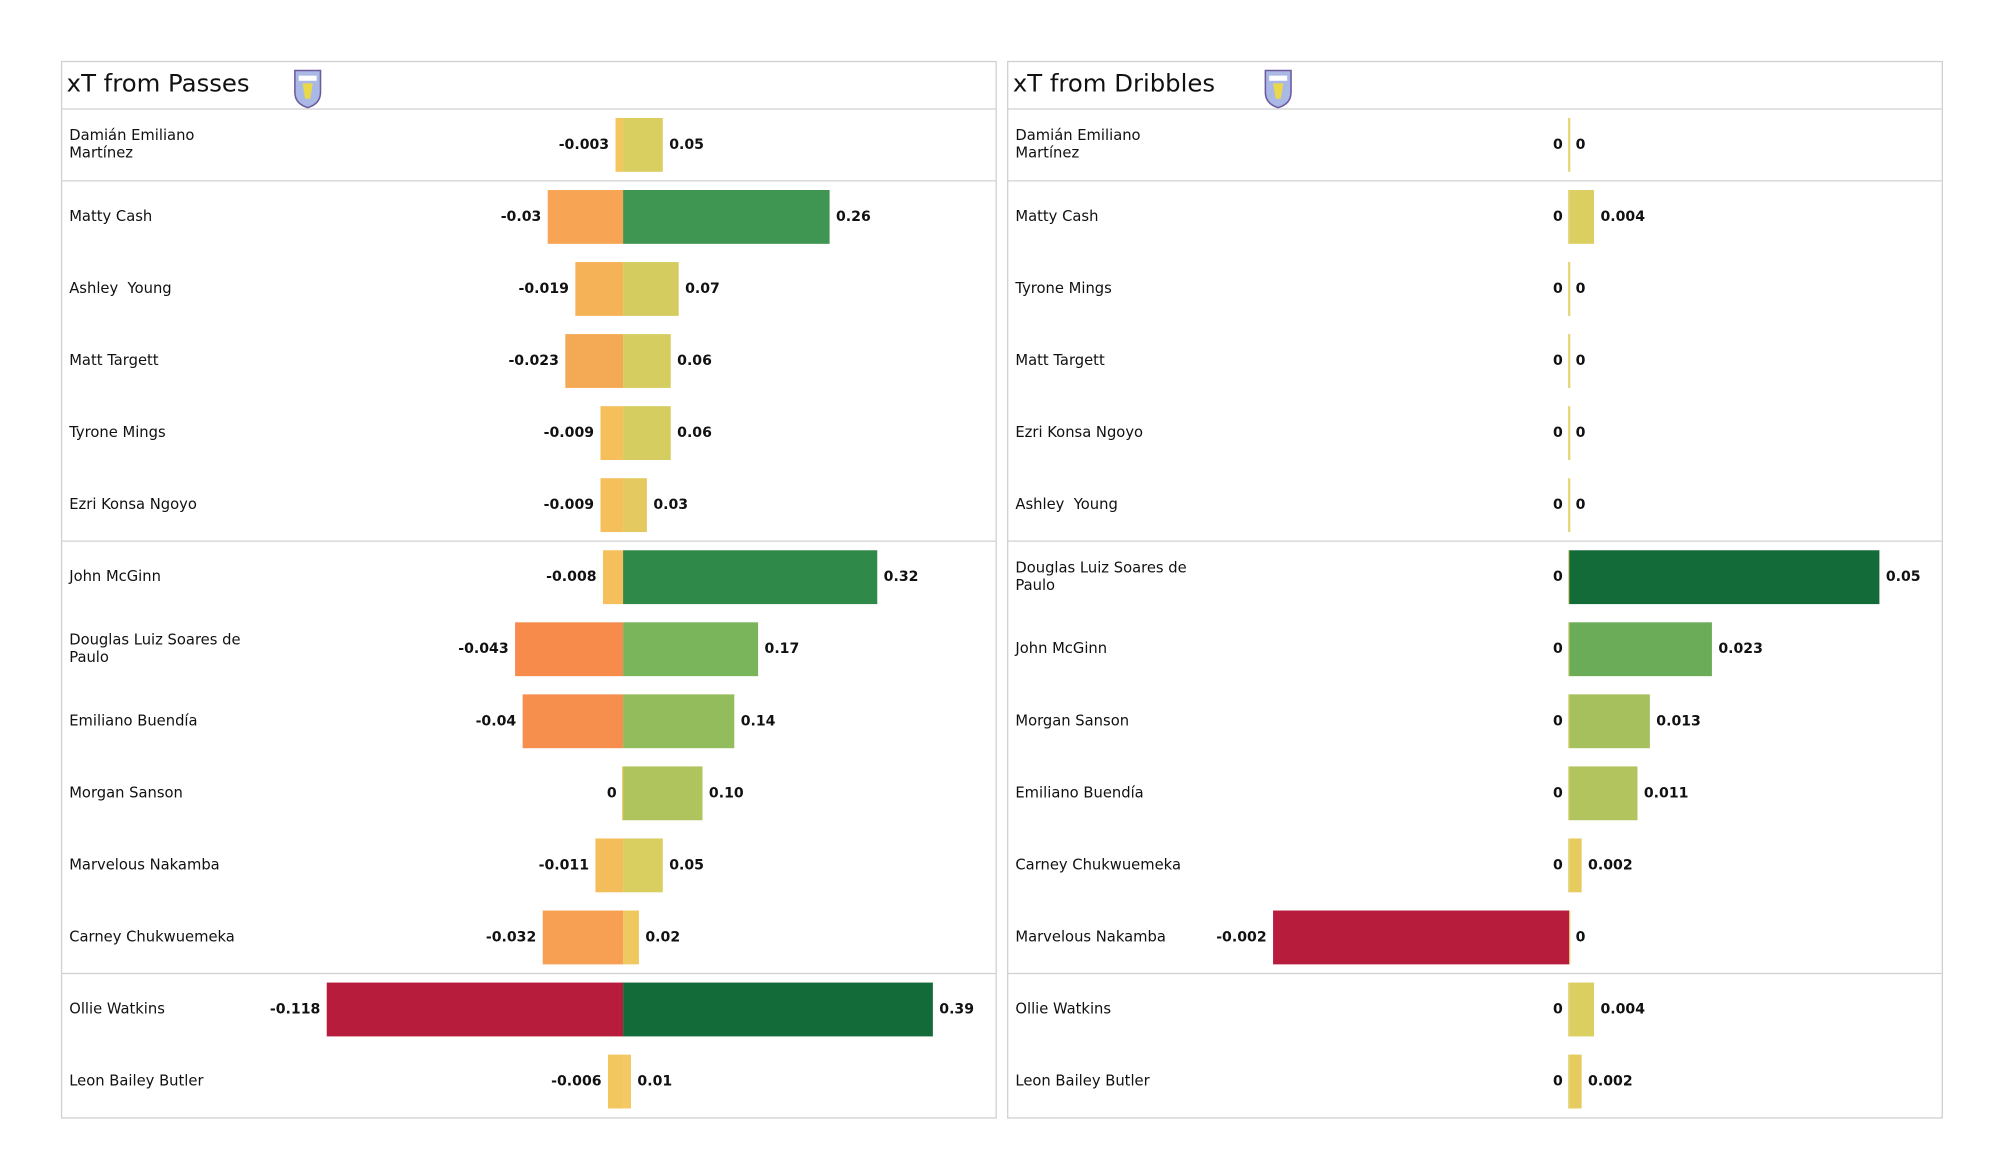 The width and height of the screenshot is (2000, 1175). Describe the element at coordinates (726, 793) in the screenshot. I see `value-label: 0.10` at that location.